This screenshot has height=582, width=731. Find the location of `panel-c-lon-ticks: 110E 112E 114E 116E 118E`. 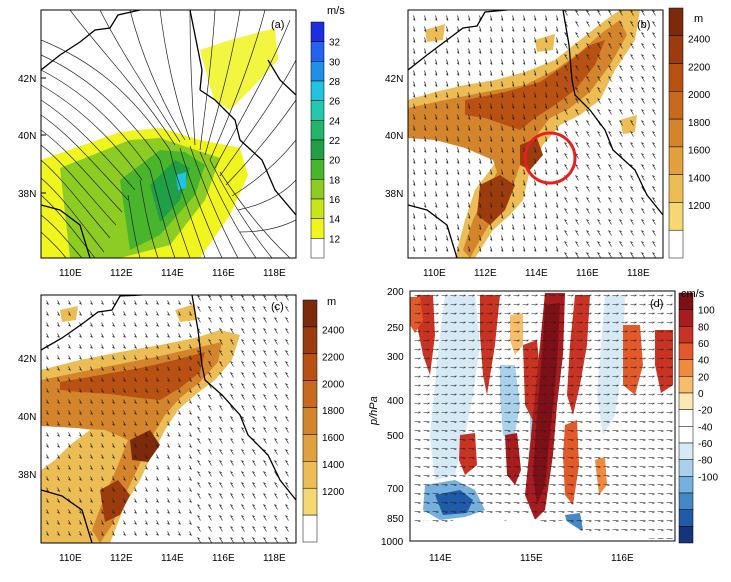

panel-c-lon-ticks: 110E 112E 114E 116E 118E is located at coordinates (172, 558).